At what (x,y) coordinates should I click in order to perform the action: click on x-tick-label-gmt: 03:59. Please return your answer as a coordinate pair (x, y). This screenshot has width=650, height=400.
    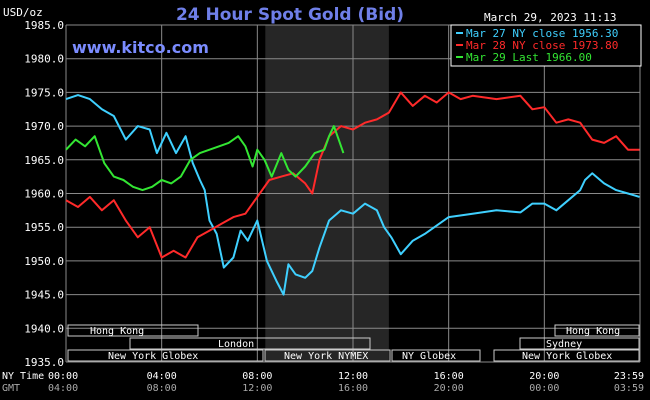
    Looking at the image, I should click on (629, 388).